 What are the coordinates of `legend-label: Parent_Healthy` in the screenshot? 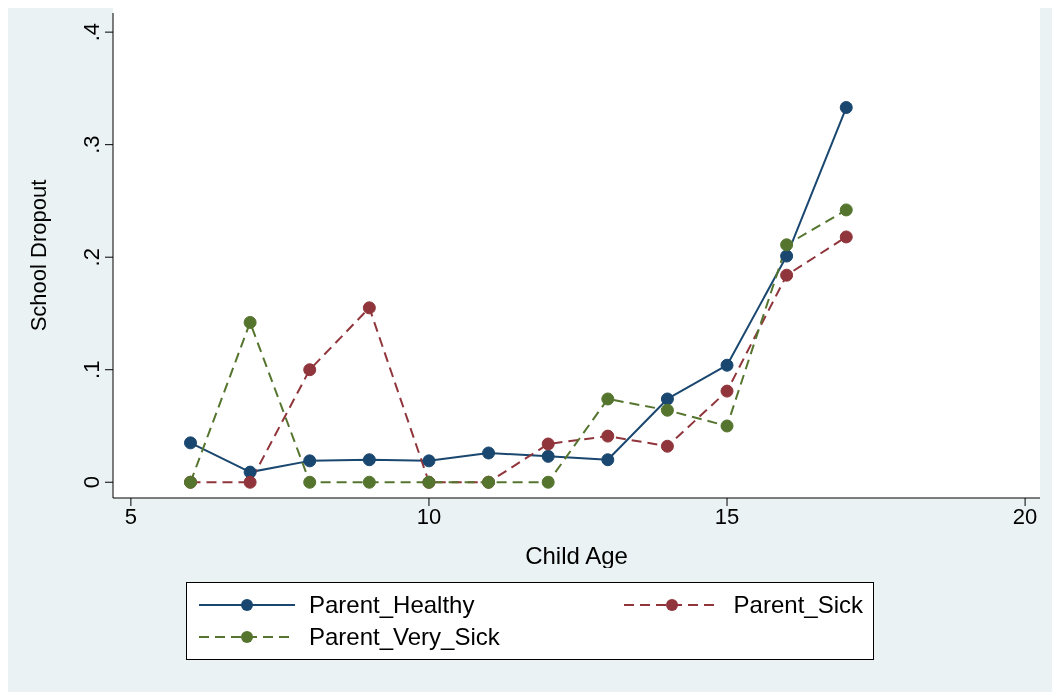 It's located at (392, 605).